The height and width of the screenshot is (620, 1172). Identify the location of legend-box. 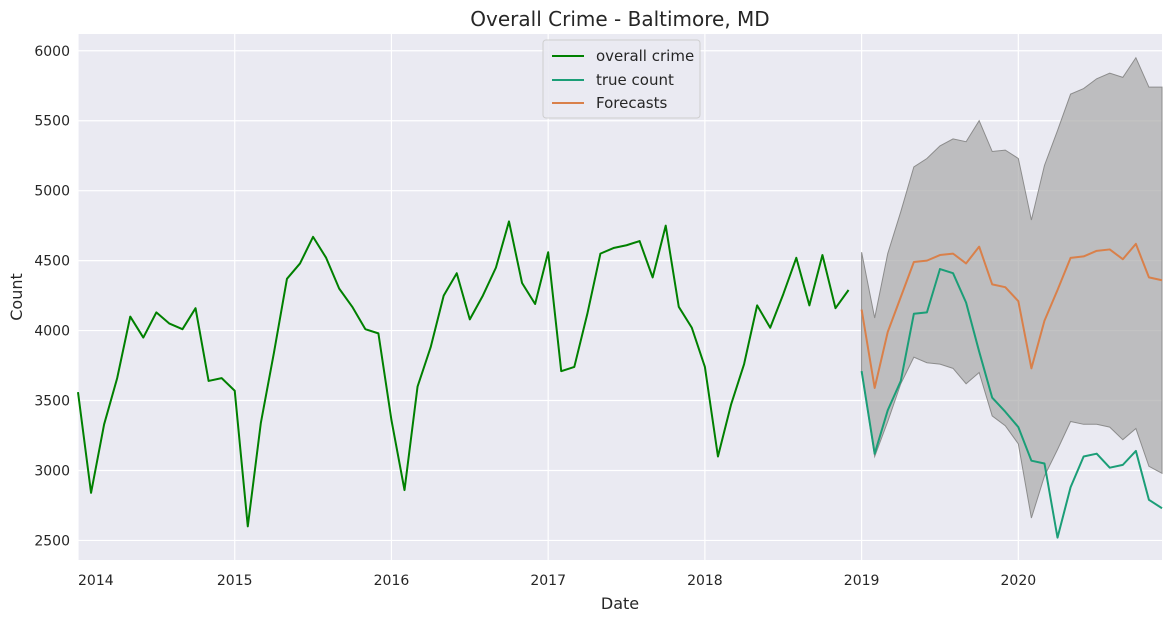
(621, 79).